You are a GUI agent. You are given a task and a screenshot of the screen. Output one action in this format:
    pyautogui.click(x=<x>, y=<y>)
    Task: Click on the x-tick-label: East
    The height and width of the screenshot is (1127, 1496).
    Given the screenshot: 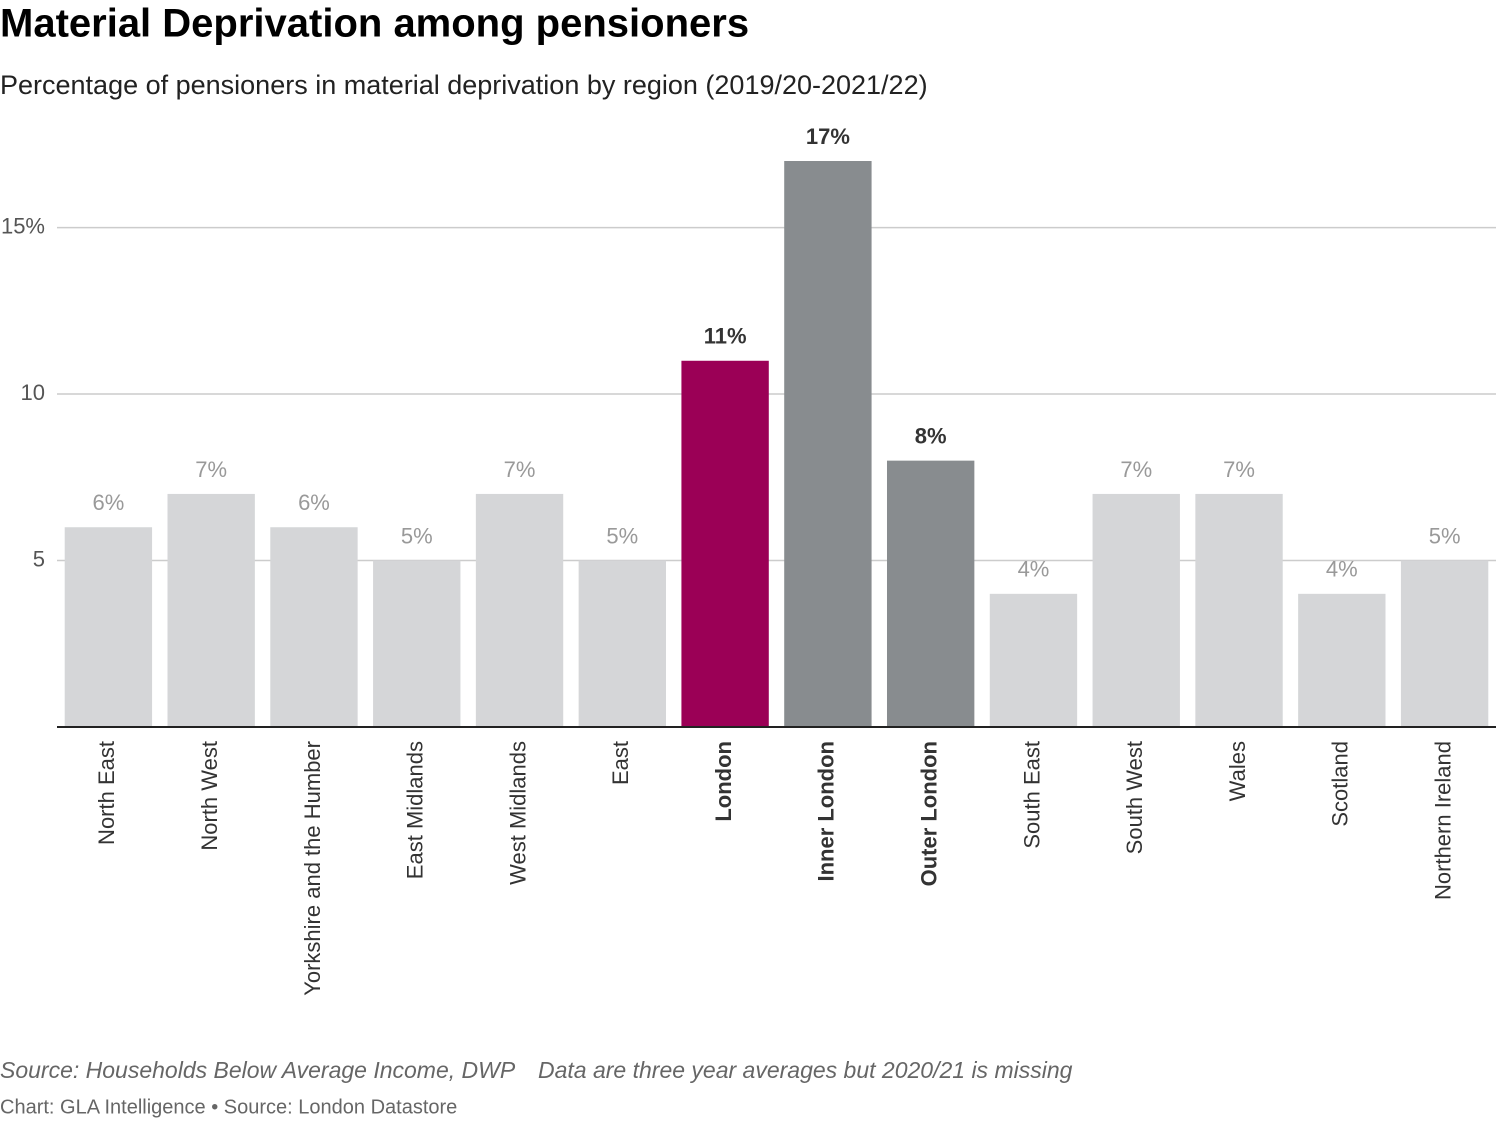 What is the action you would take?
    pyautogui.click(x=620, y=763)
    